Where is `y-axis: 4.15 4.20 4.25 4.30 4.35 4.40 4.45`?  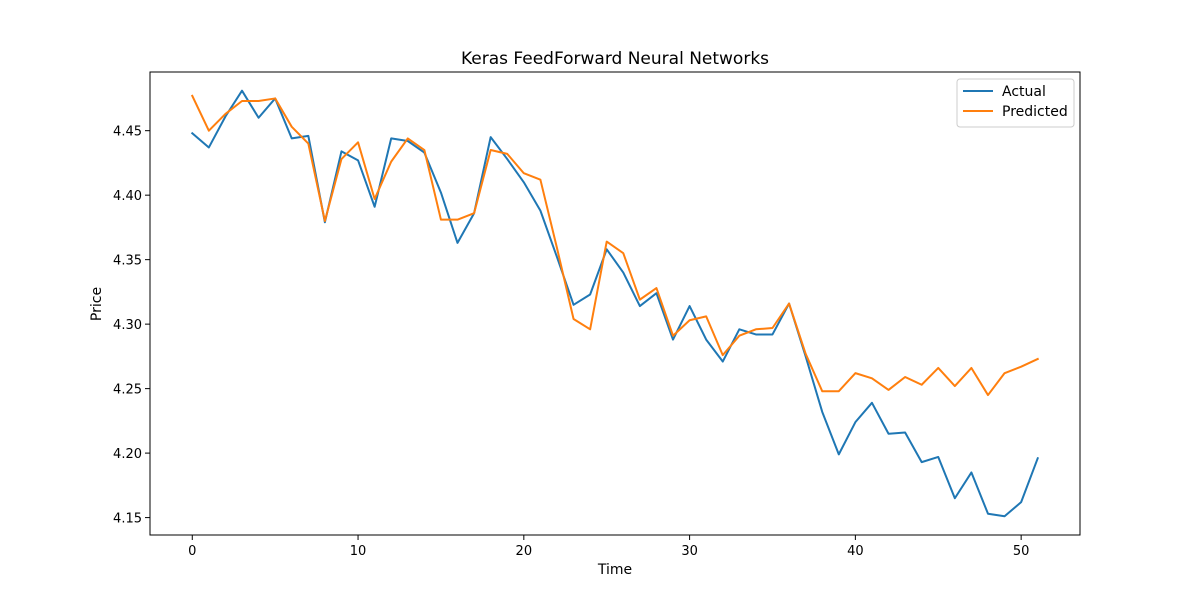 y-axis: 4.15 4.20 4.25 4.30 4.35 4.40 4.45 is located at coordinates (131, 326).